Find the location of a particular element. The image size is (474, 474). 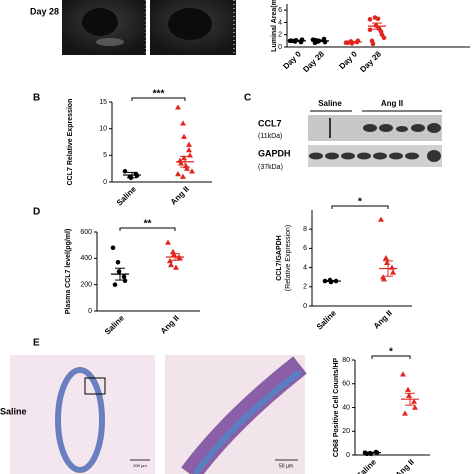

panel-label: E is located at coordinates (36, 343).